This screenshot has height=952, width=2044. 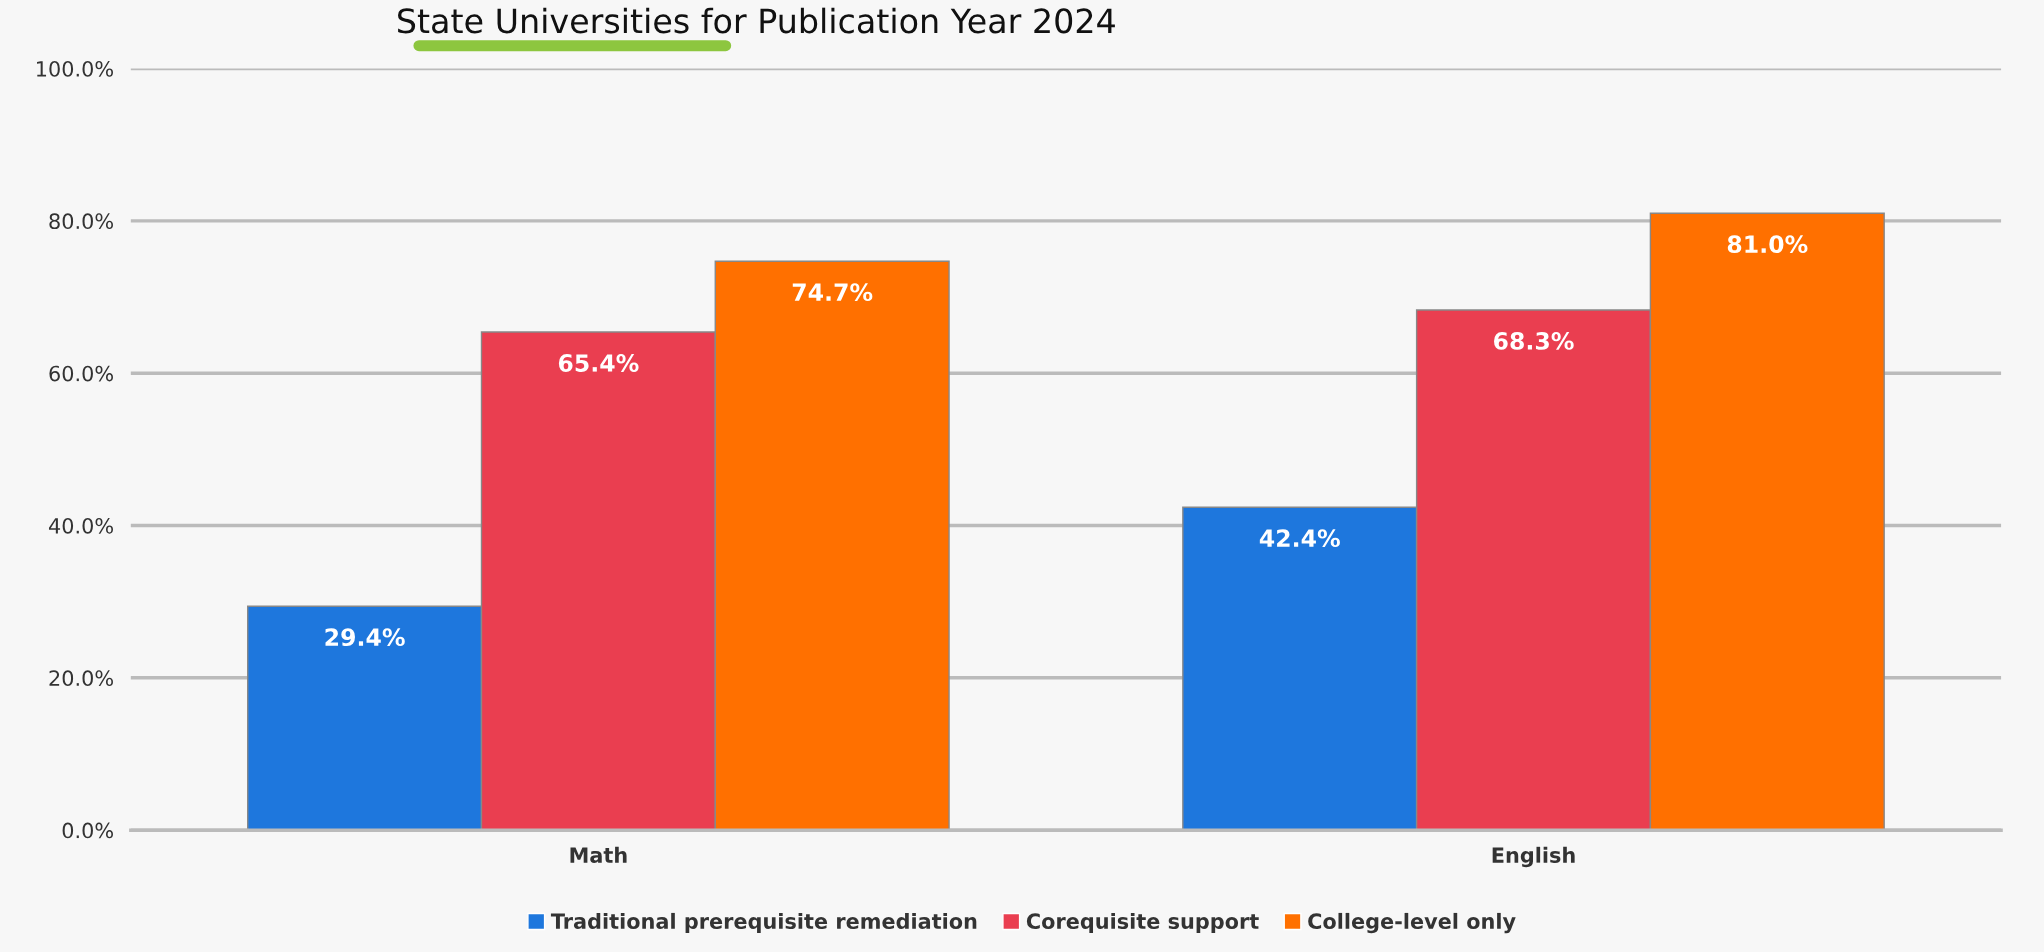 What do you see at coordinates (1534, 340) in the screenshot?
I see `data-label: 68.3%` at bounding box center [1534, 340].